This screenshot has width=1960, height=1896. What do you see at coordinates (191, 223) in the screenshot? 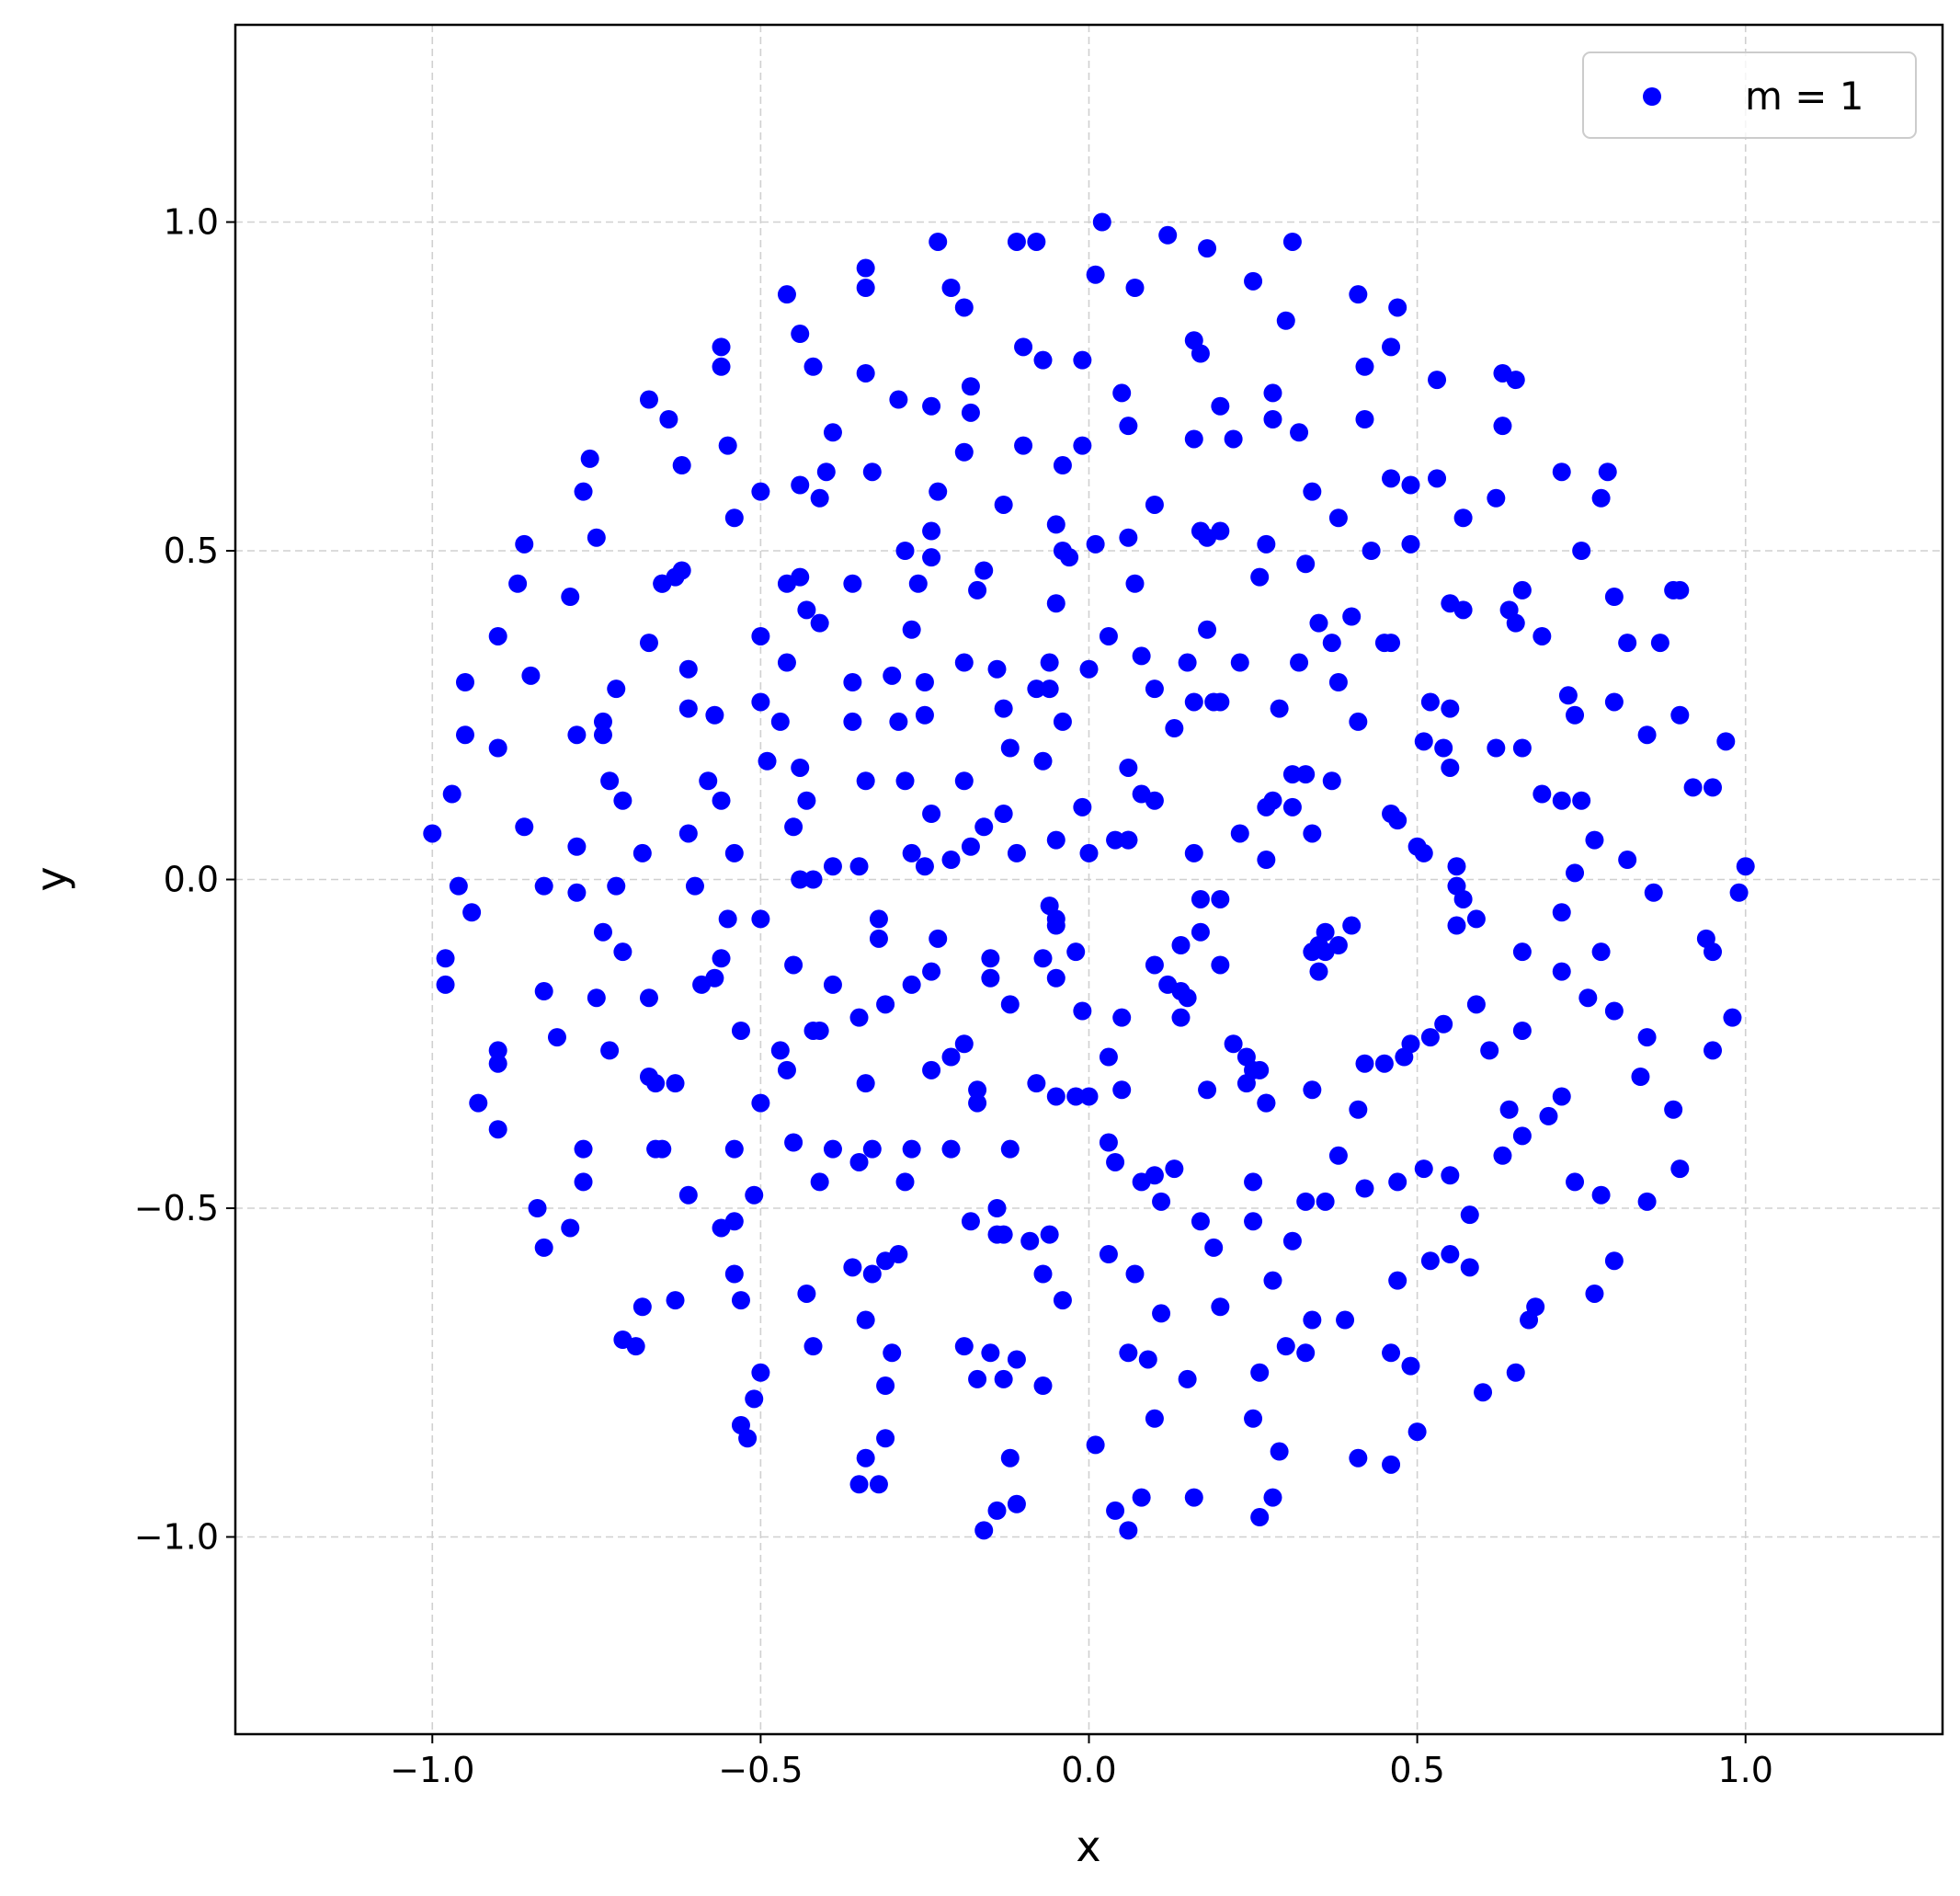
I see `y-tick-label: 1.0` at bounding box center [191, 223].